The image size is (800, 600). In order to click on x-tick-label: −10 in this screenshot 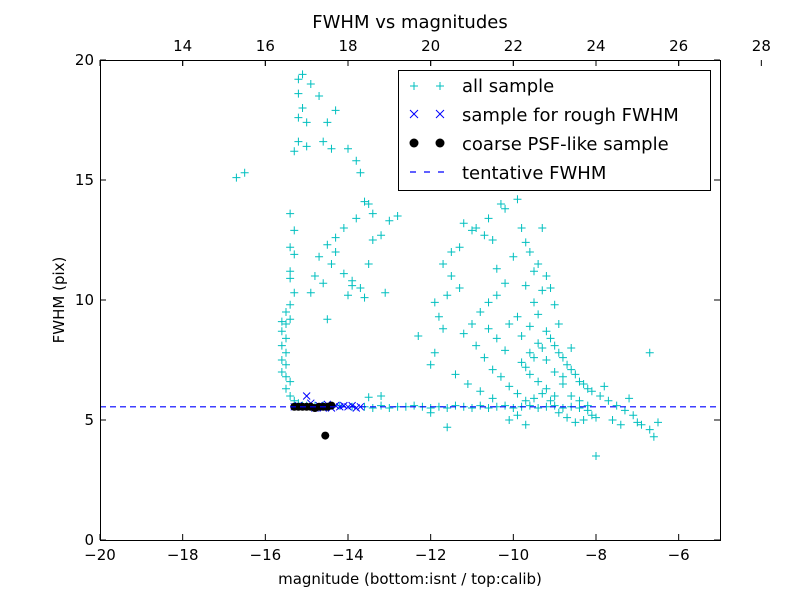, I will do `click(514, 555)`.